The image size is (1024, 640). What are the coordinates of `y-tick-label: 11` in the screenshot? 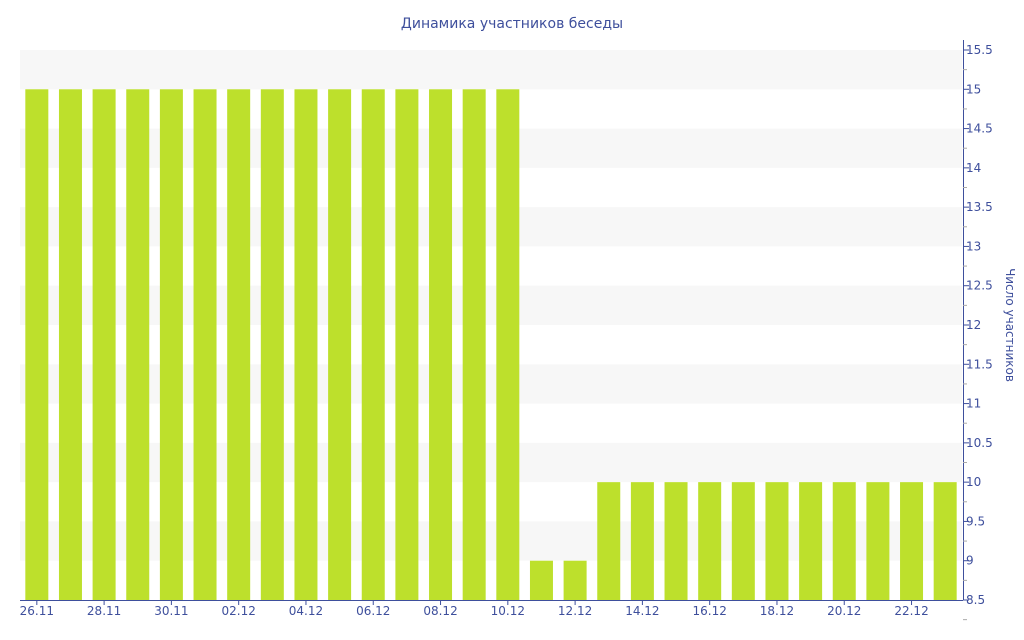 It's located at (973, 404).